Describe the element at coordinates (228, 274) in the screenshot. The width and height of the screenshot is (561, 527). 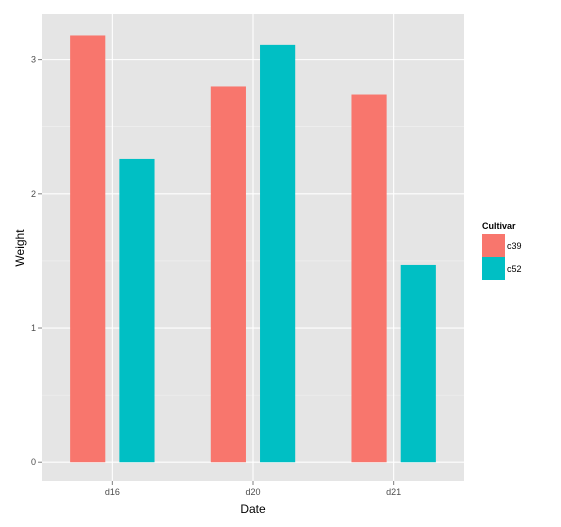
I see `bar-c39-d20` at that location.